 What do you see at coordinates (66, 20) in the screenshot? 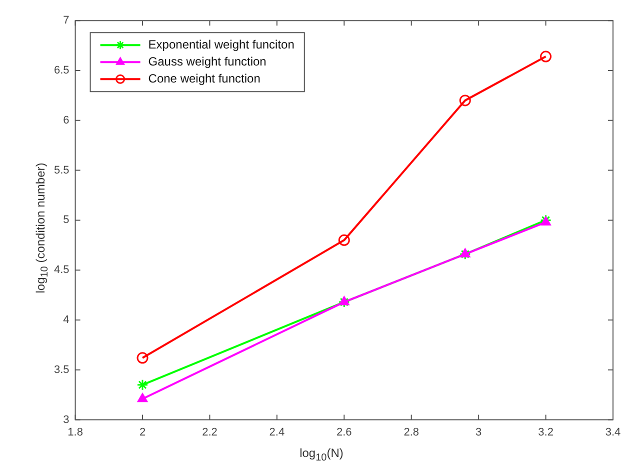
I see `y-tick-label: 7` at bounding box center [66, 20].